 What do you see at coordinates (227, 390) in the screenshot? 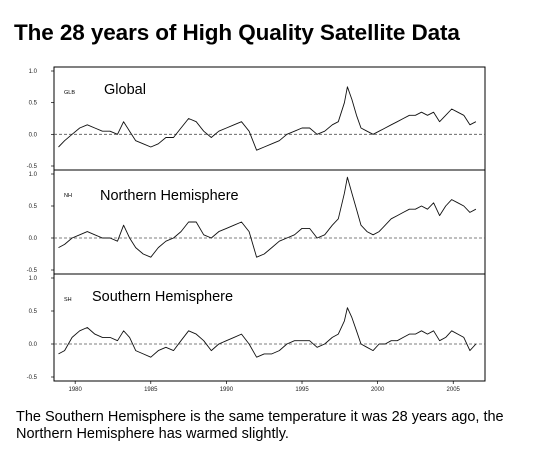
I see `x-tick-label: 1990` at bounding box center [227, 390].